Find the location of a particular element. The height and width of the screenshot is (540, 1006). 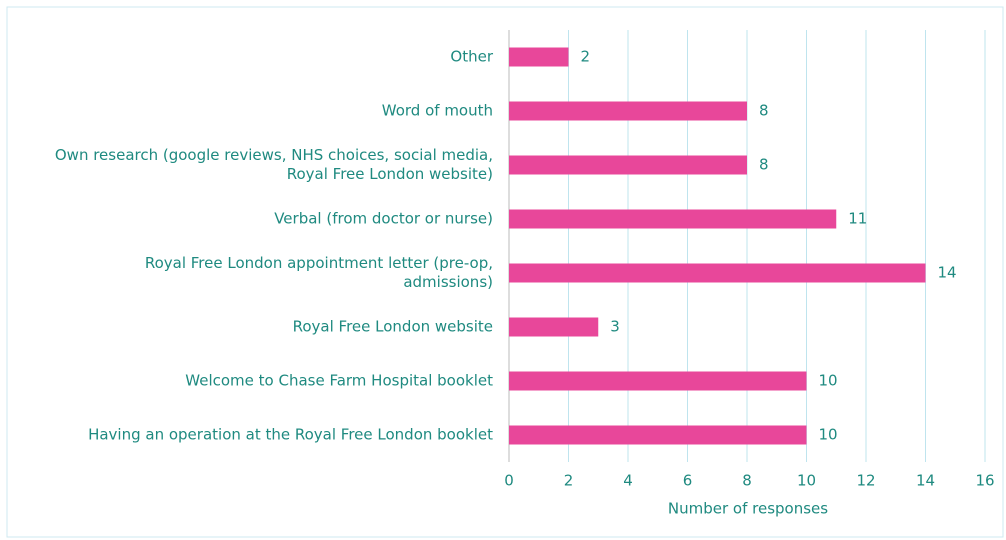

y-tick-label: Royal Free London website is located at coordinates (393, 327).